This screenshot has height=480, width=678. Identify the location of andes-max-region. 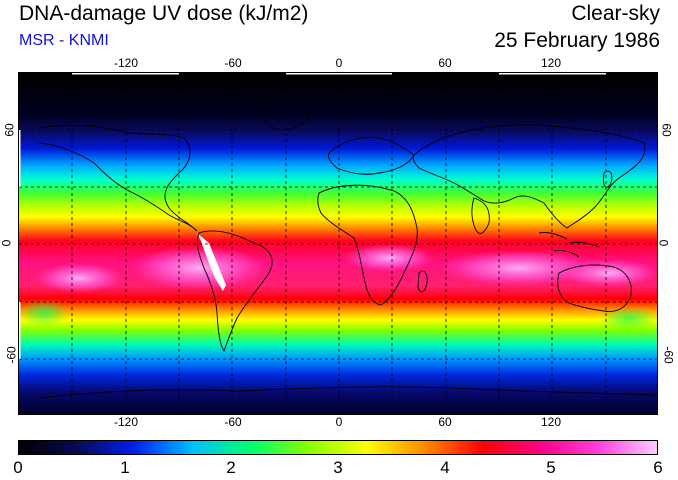
(211, 262).